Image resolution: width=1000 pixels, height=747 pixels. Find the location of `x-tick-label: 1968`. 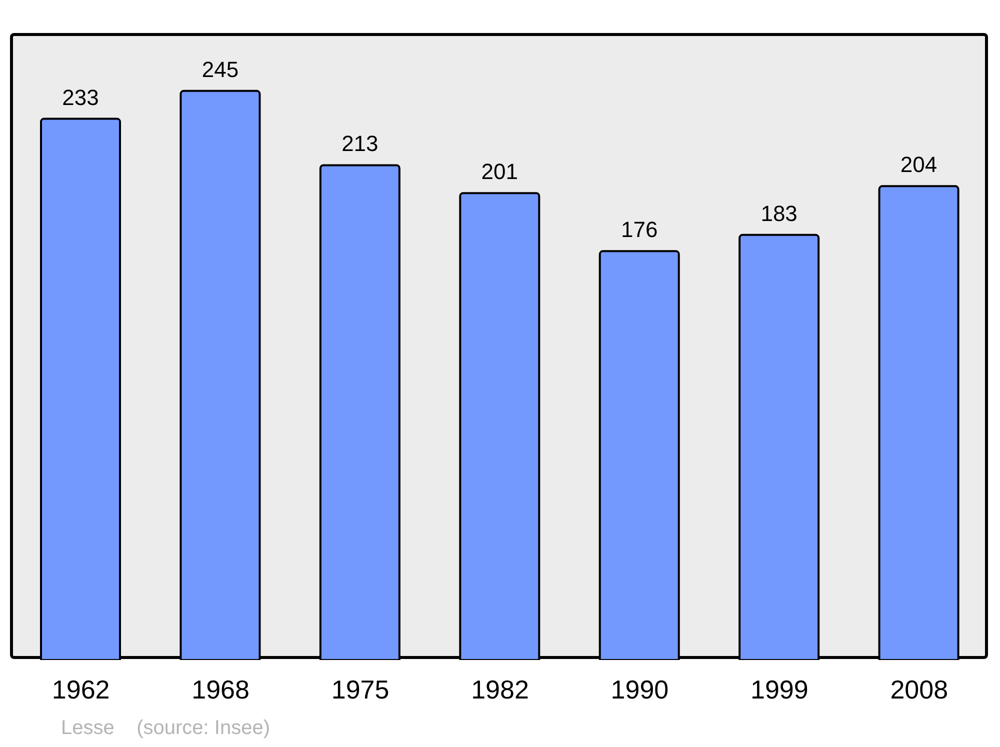

x-tick-label: 1968 is located at coordinates (221, 689).